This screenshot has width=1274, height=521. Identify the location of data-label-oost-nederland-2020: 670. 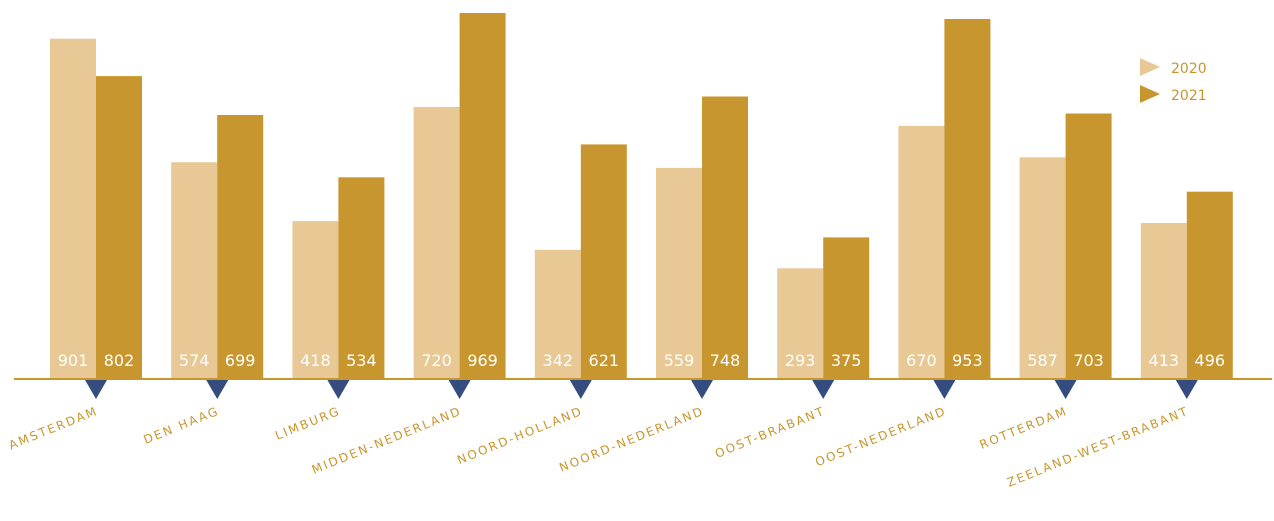
(921, 360).